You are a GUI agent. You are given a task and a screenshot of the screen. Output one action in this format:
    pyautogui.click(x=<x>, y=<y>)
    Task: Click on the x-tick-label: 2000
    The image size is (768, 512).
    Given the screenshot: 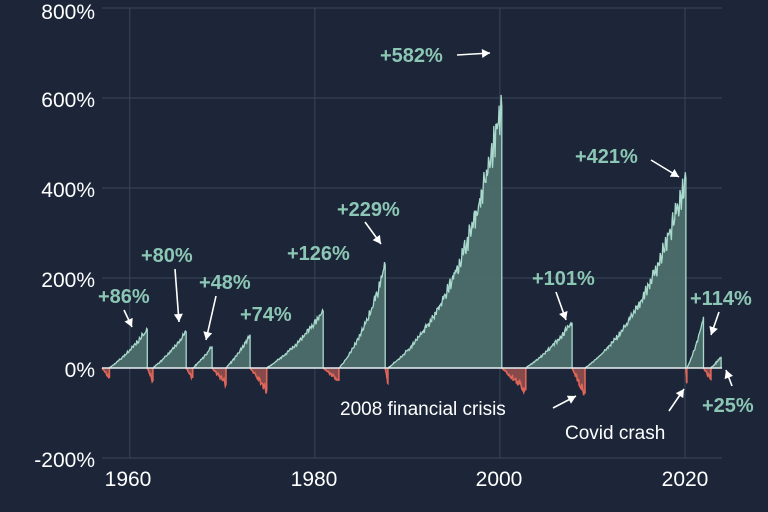 What is the action you would take?
    pyautogui.click(x=499, y=479)
    